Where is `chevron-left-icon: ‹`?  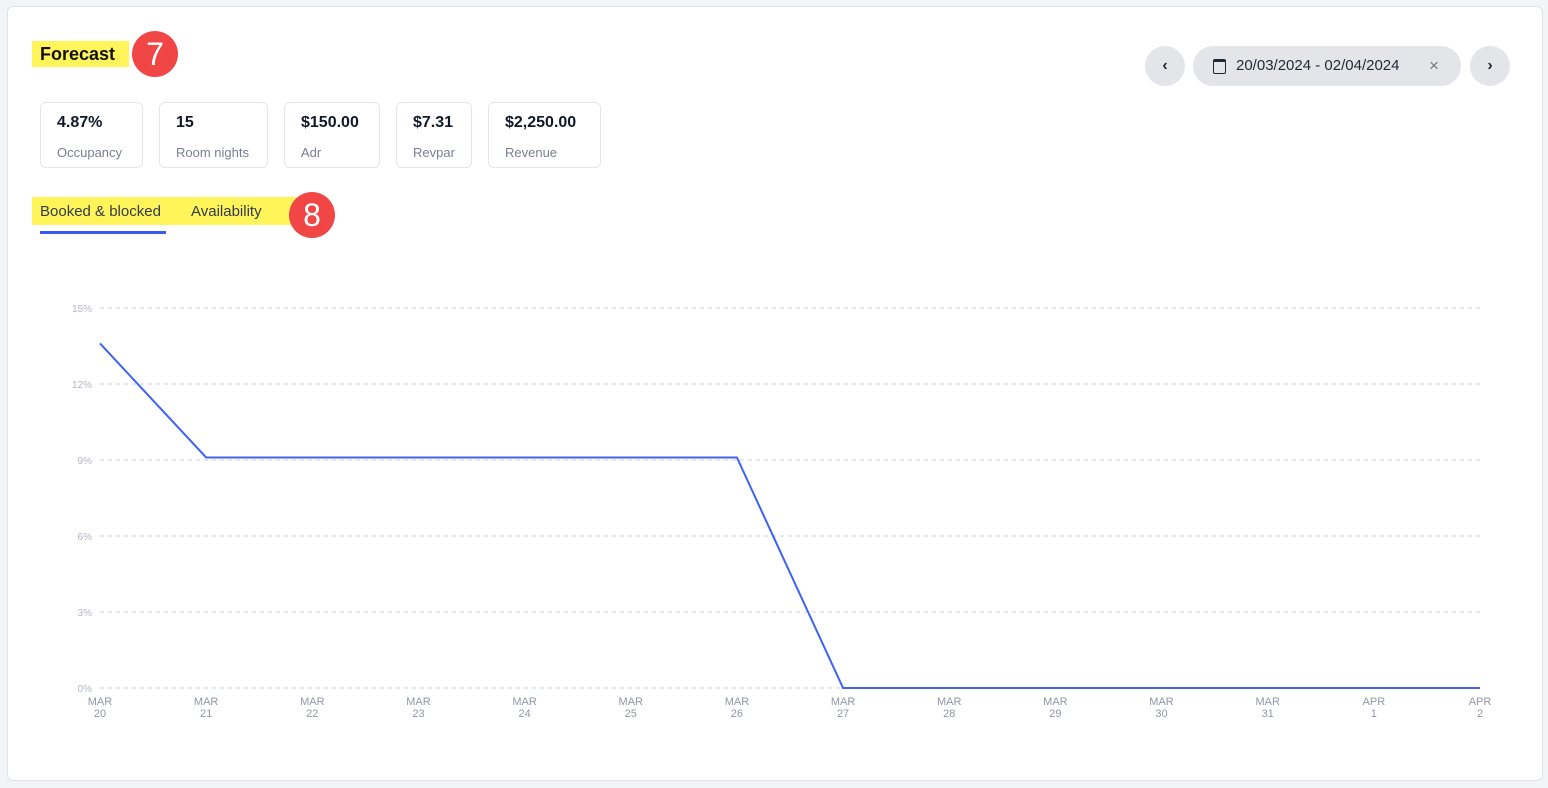 chevron-left-icon: ‹ is located at coordinates (1165, 65).